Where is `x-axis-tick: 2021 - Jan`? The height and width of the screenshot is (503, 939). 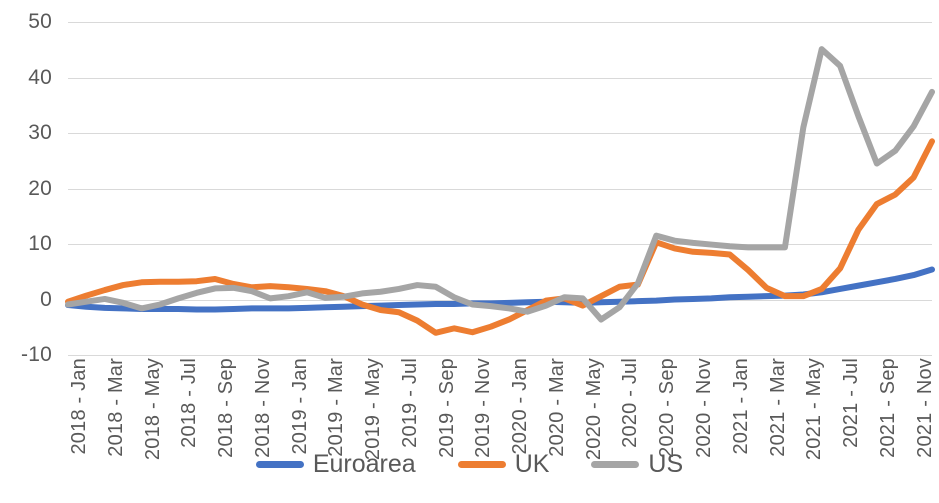 x-axis-tick: 2021 - Jan is located at coordinates (741, 406).